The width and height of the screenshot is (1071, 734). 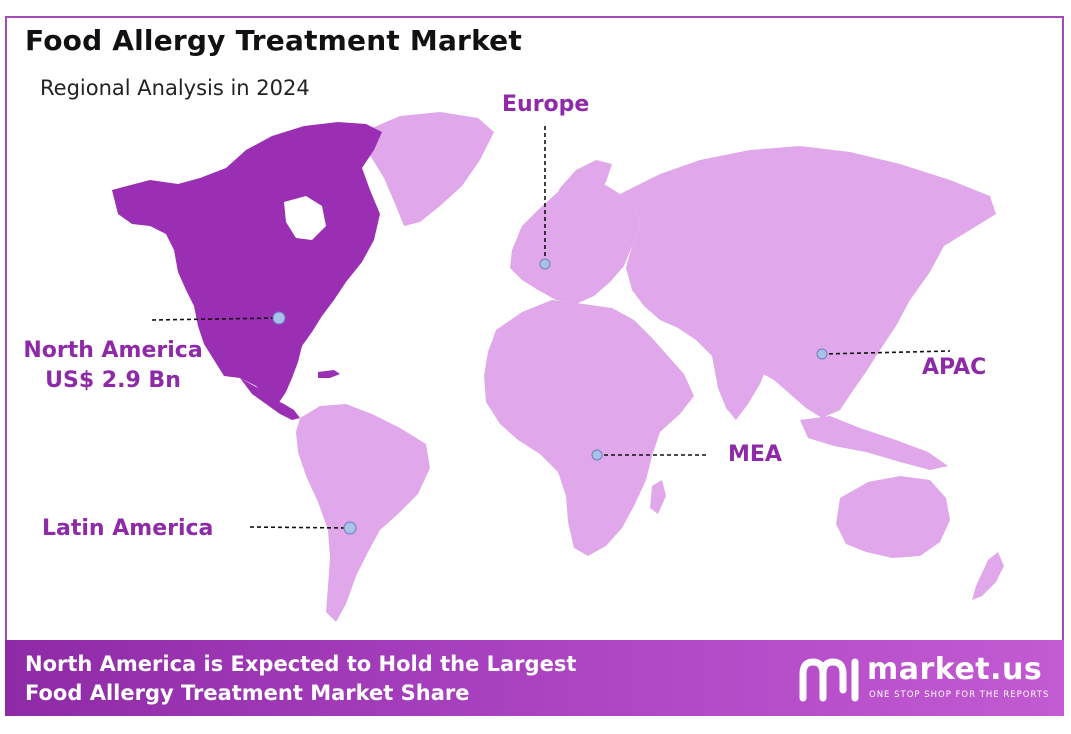 What do you see at coordinates (597, 455) in the screenshot?
I see `mea-marker` at bounding box center [597, 455].